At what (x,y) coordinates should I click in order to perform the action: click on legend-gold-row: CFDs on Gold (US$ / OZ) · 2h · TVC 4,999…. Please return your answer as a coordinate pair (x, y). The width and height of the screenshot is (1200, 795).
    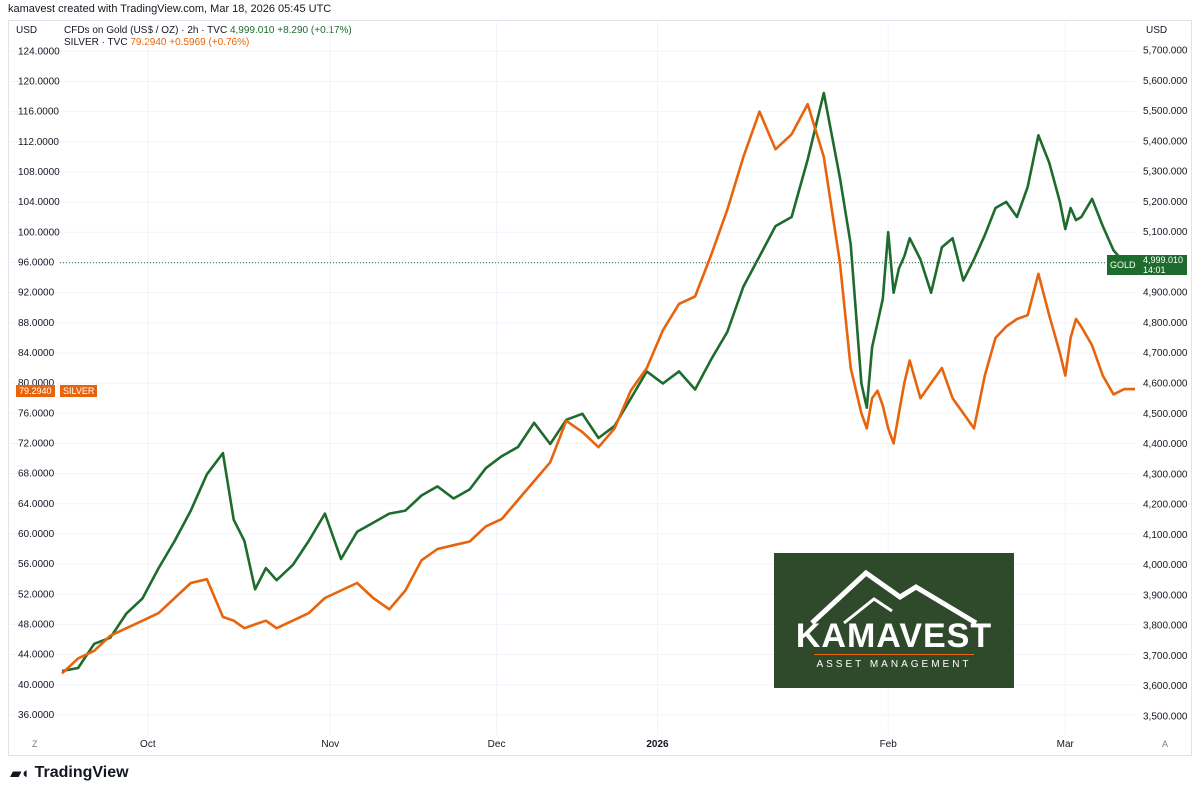
    Looking at the image, I should click on (208, 31).